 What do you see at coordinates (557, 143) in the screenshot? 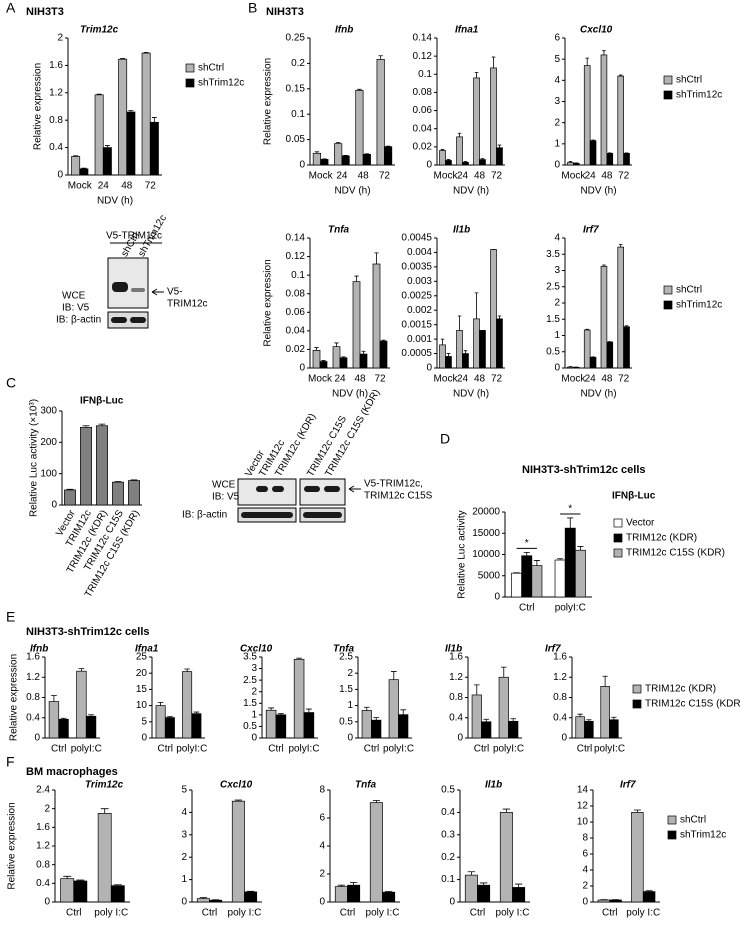
I see `y-tick-label: 1` at bounding box center [557, 143].